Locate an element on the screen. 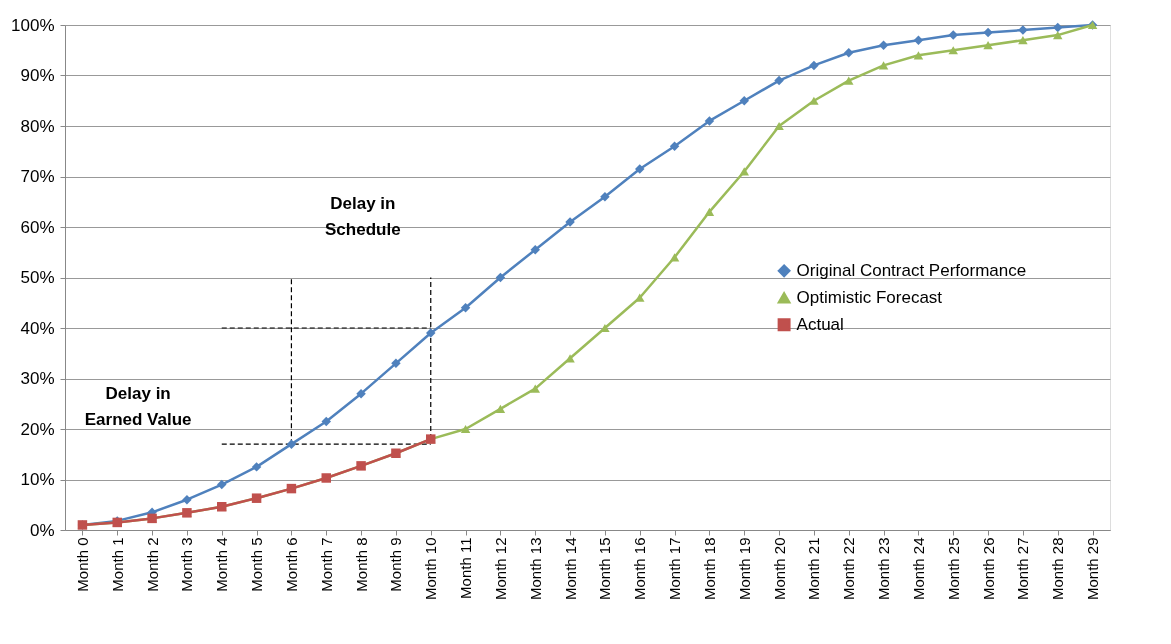 The image size is (1171, 644). y-tick-label: 90% is located at coordinates (37, 75).